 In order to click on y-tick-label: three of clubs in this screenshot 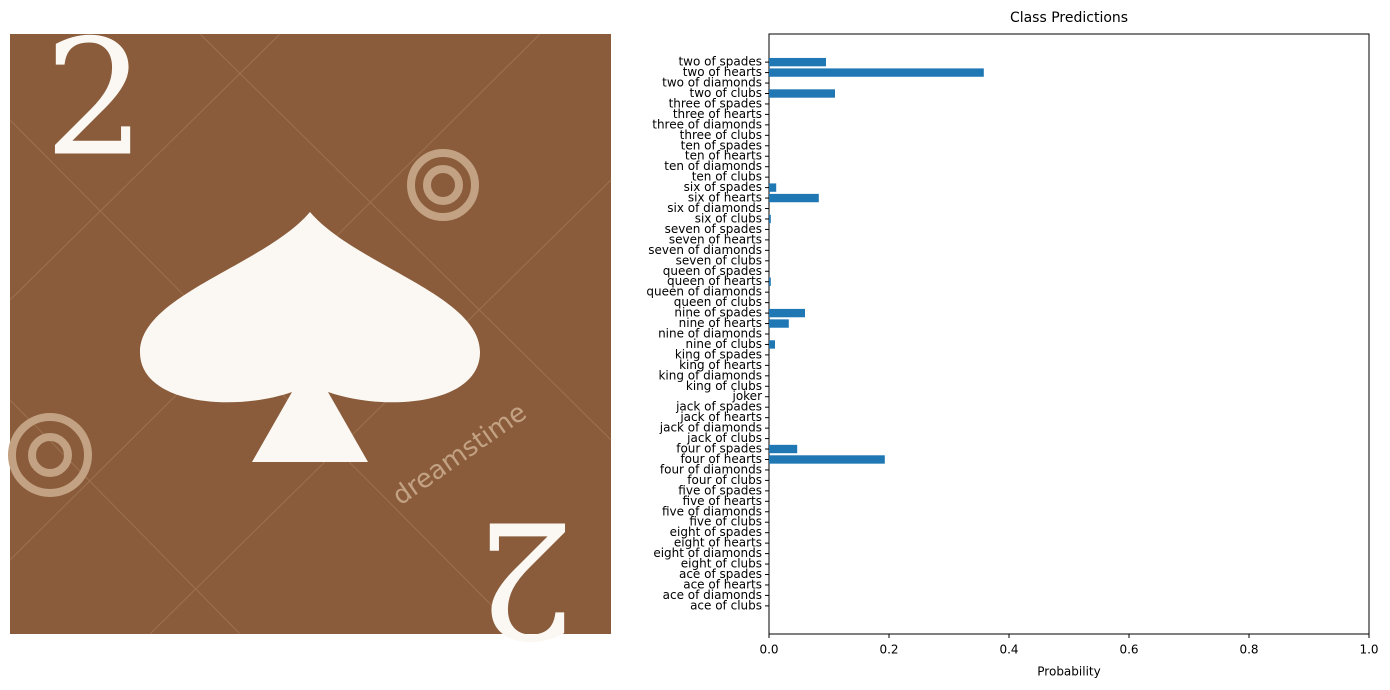, I will do `click(721, 135)`.